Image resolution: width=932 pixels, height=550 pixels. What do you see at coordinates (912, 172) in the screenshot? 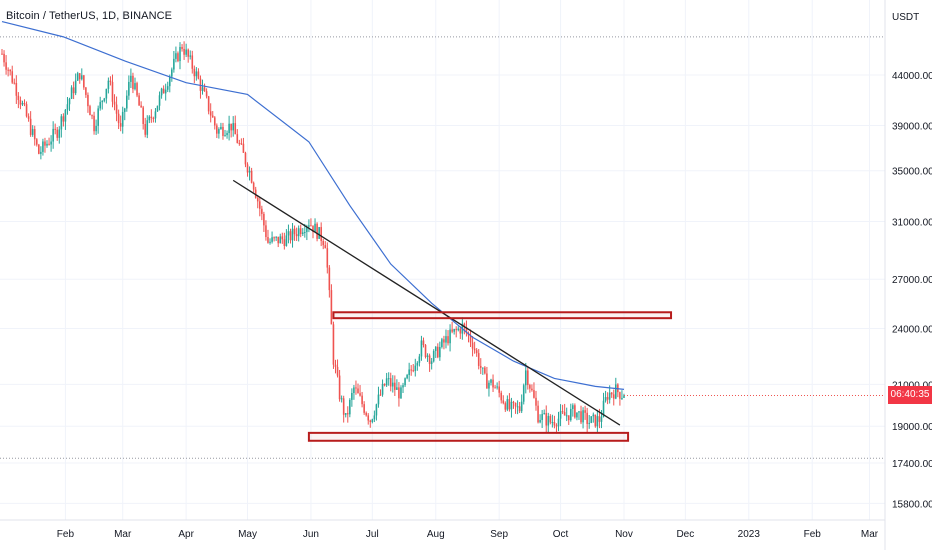
I see `price-tick-label: 35000.00` at bounding box center [912, 172].